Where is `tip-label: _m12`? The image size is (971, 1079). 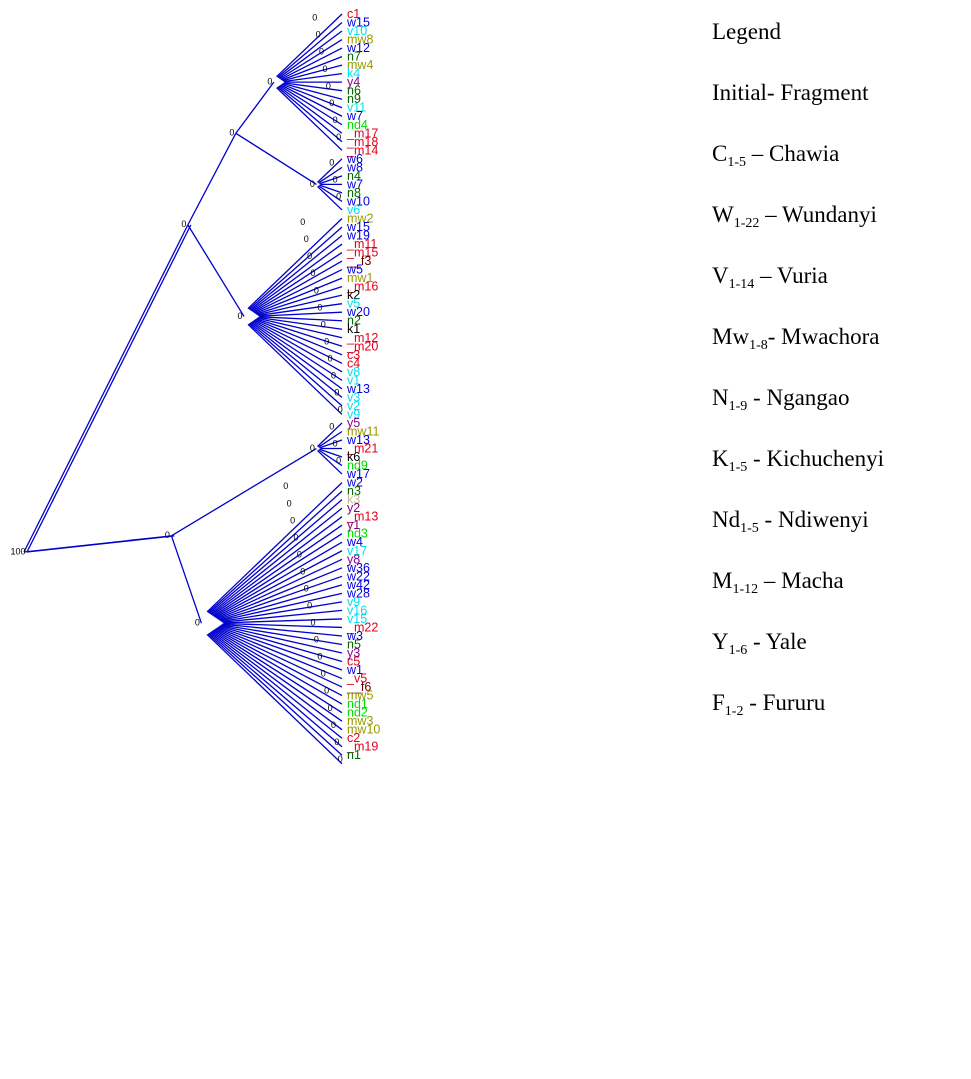
tip-label: _m12 is located at coordinates (362, 338).